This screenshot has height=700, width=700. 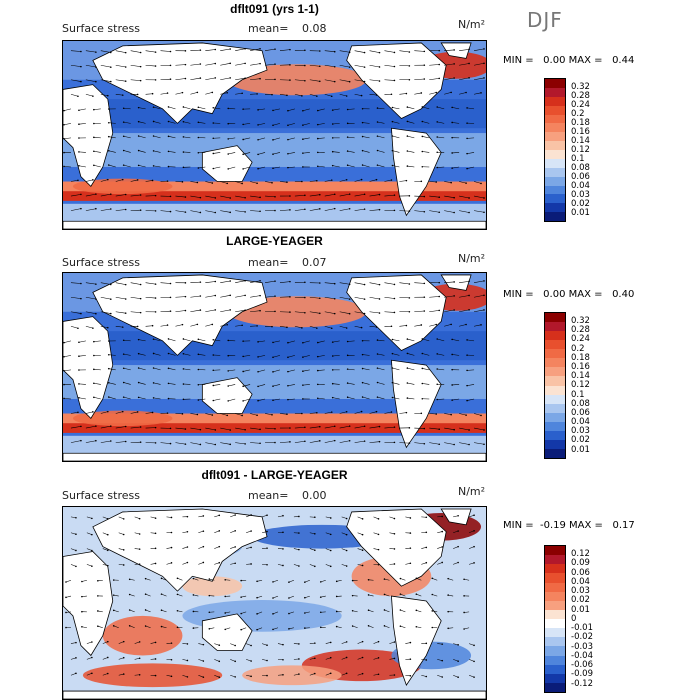 I want to click on panel-3-min-value: -0.19, so click(x=552, y=525).